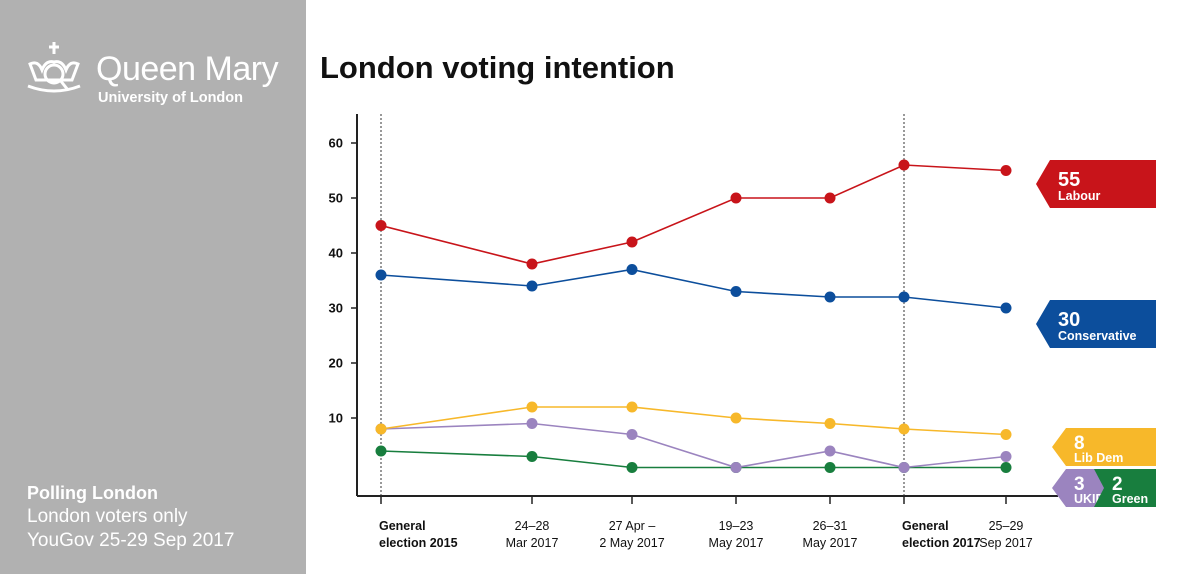  I want to click on y-tick-label: 60, so click(336, 143).